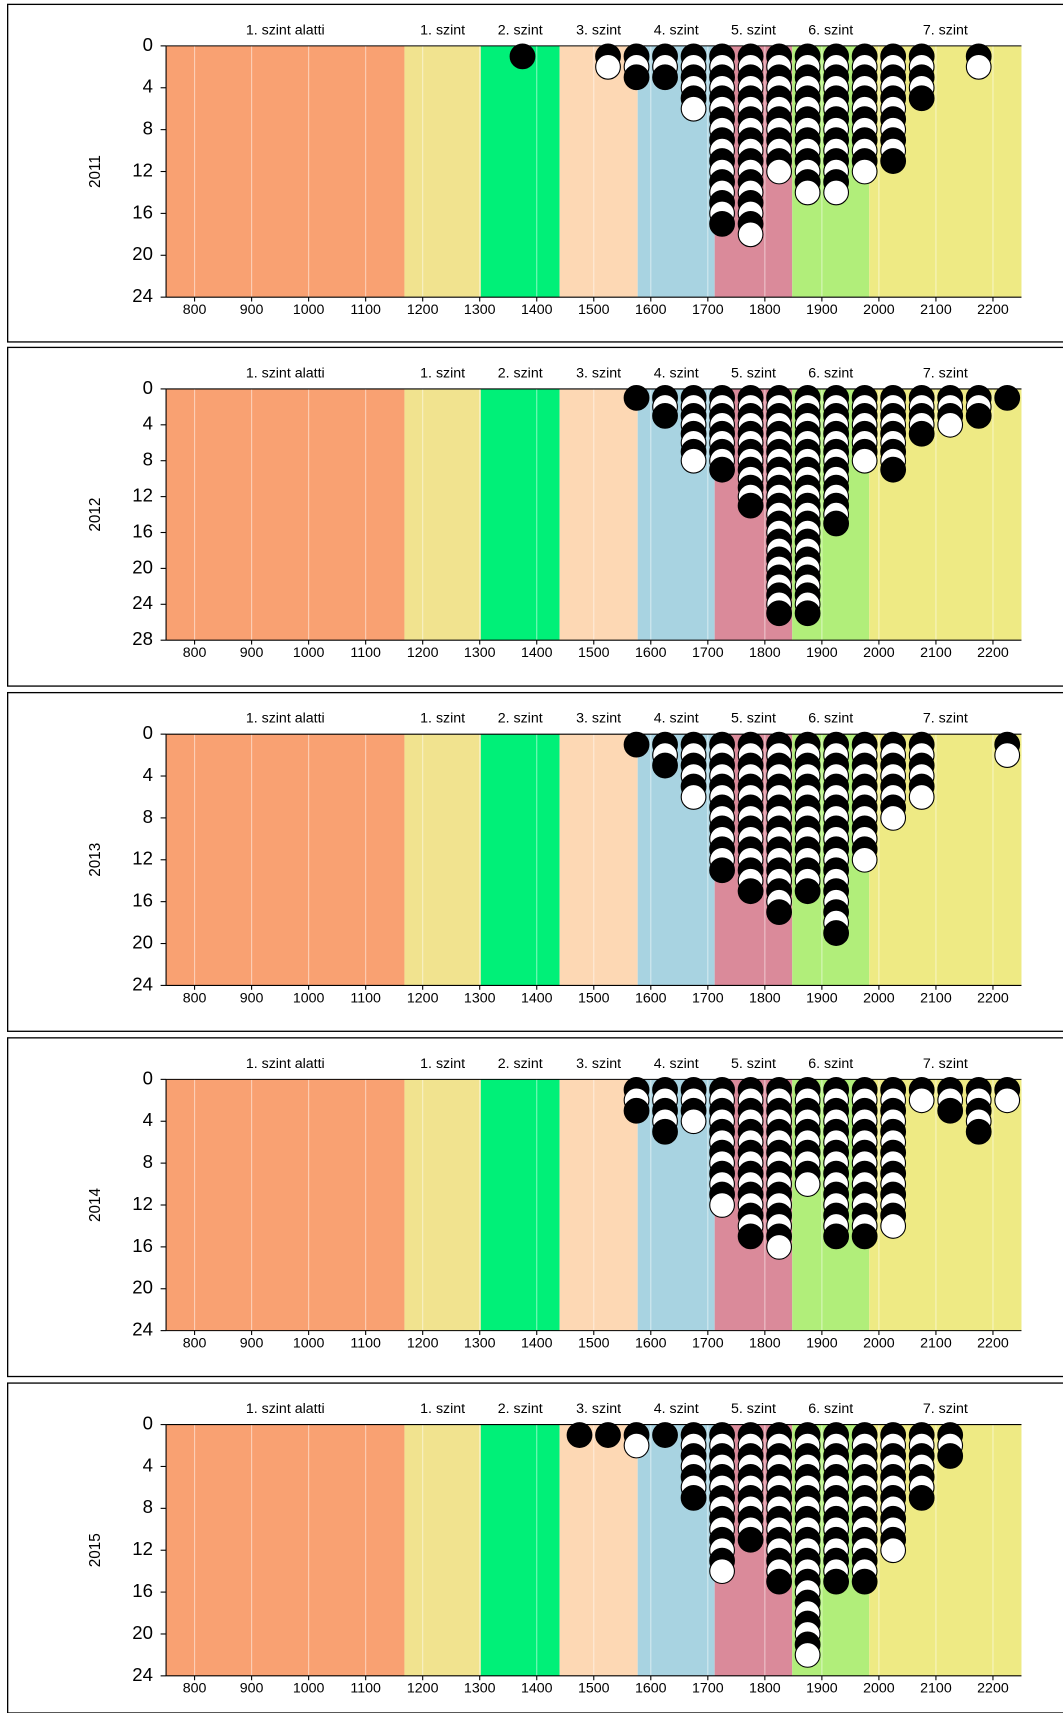  What do you see at coordinates (252, 1343) in the screenshot?
I see `x-tick-label: 900` at bounding box center [252, 1343].